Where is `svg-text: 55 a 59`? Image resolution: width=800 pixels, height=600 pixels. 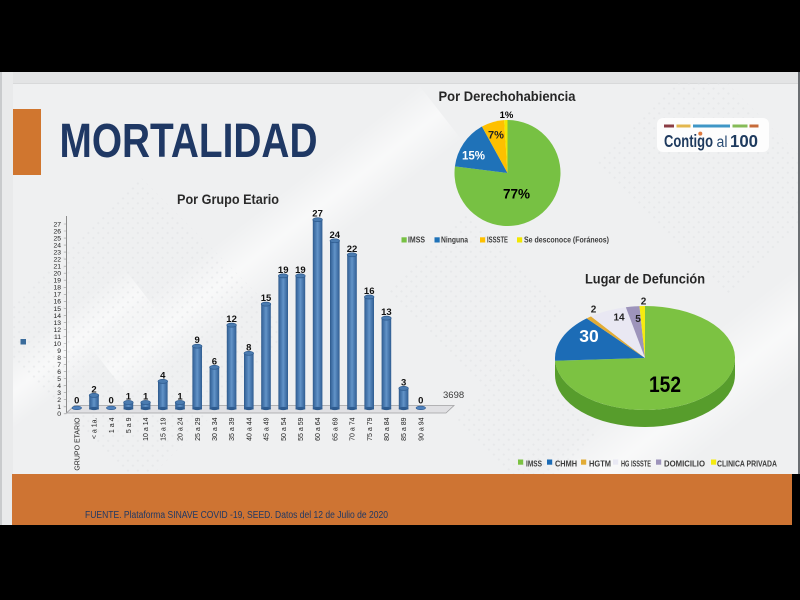
svg-text: 55 a 59 is located at coordinates (301, 428).